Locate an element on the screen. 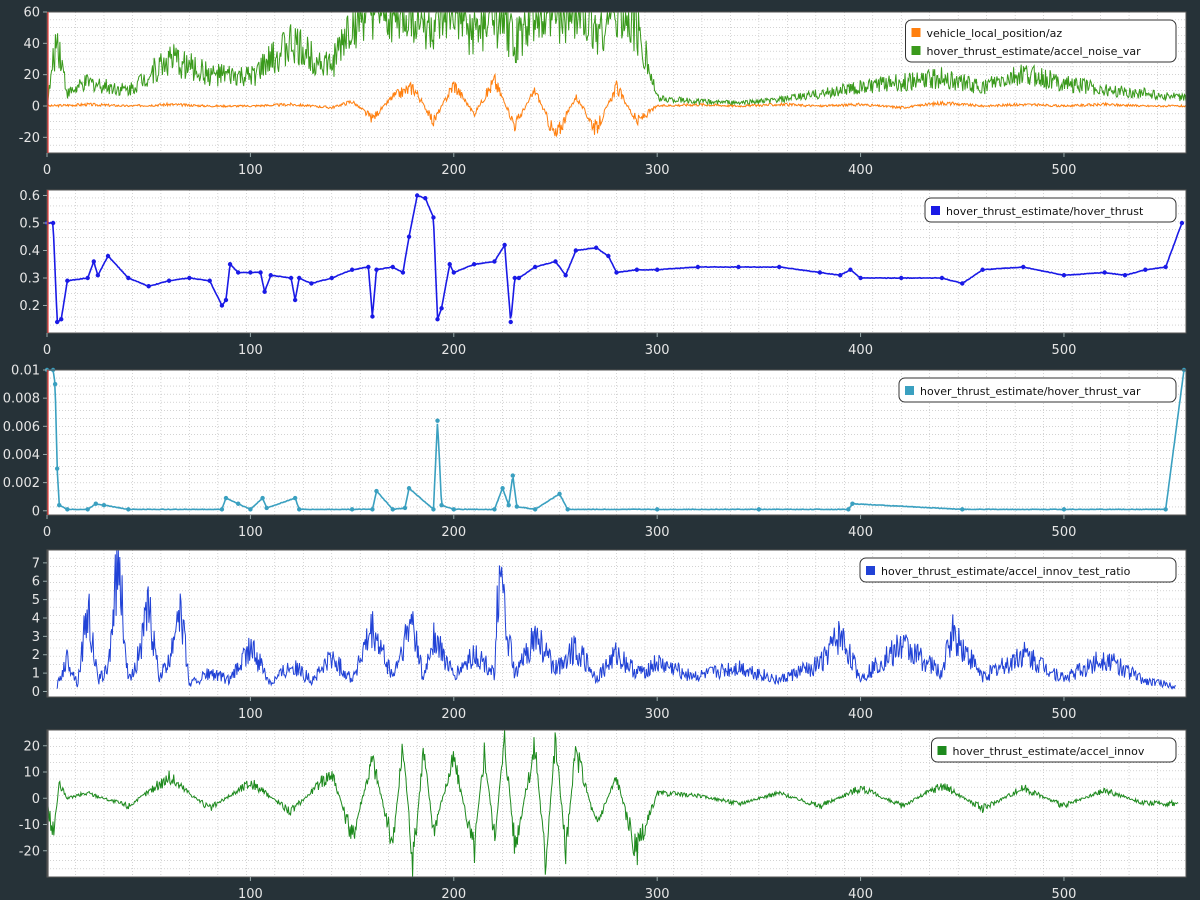 This screenshot has width=1200, height=900. legend-entry: hover_thrust_estimate/accel_innov is located at coordinates (1049, 751).